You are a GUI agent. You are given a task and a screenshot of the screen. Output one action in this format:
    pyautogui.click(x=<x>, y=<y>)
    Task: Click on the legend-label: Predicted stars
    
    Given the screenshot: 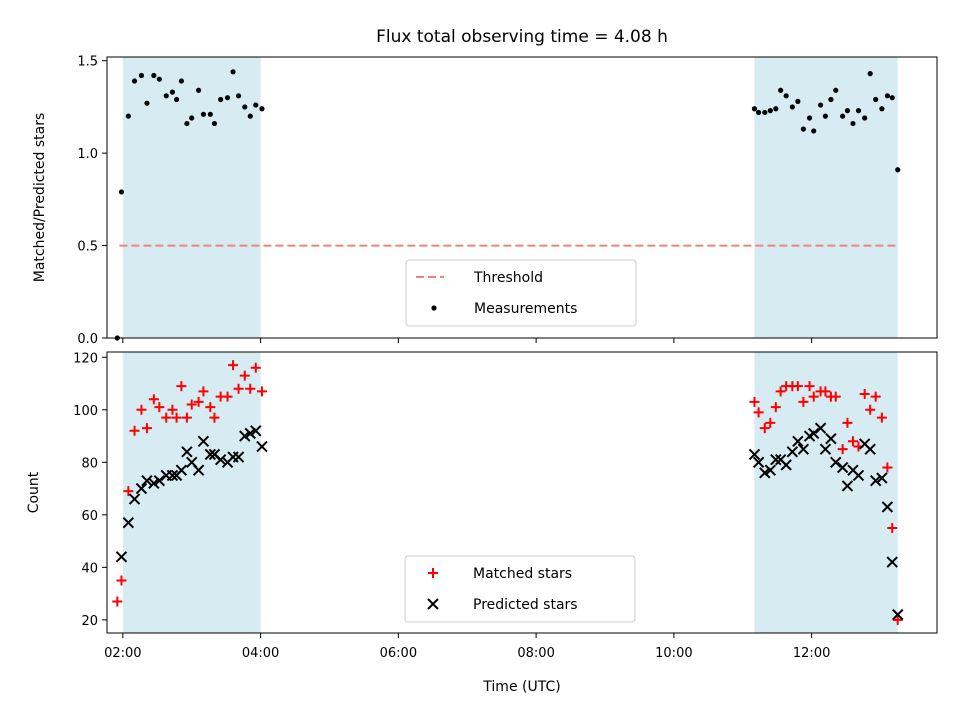 What is the action you would take?
    pyautogui.click(x=525, y=605)
    